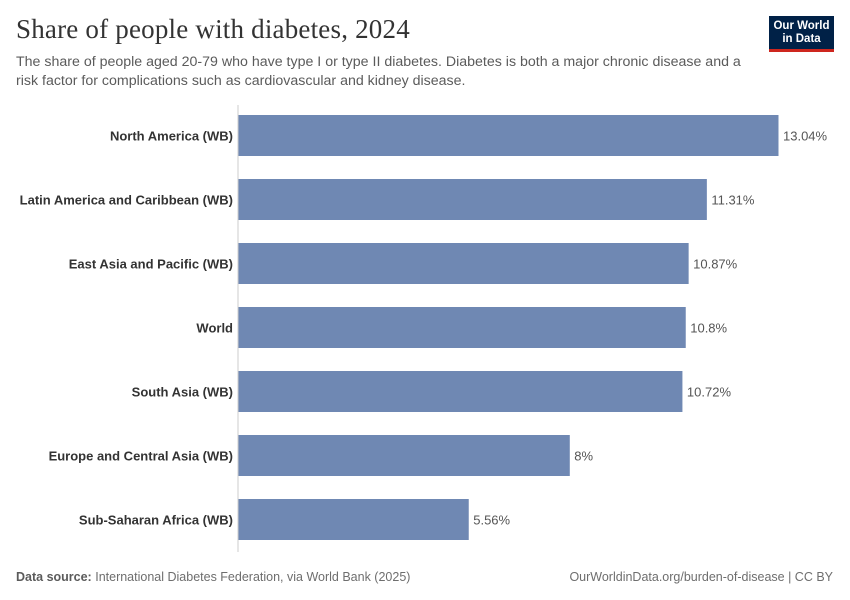 Image resolution: width=850 pixels, height=600 pixels. What do you see at coordinates (801, 26) in the screenshot?
I see `logo-line-1: Our World` at bounding box center [801, 26].